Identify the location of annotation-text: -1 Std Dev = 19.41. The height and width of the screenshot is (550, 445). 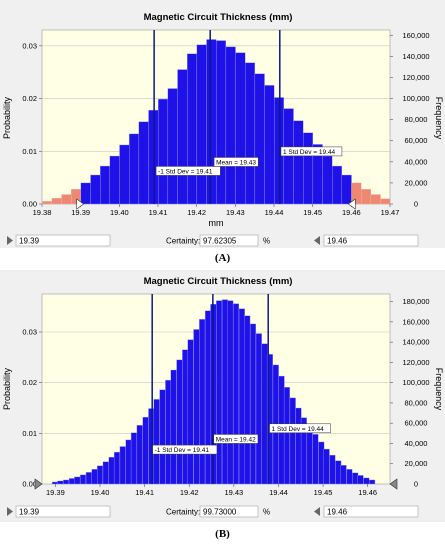
(182, 450).